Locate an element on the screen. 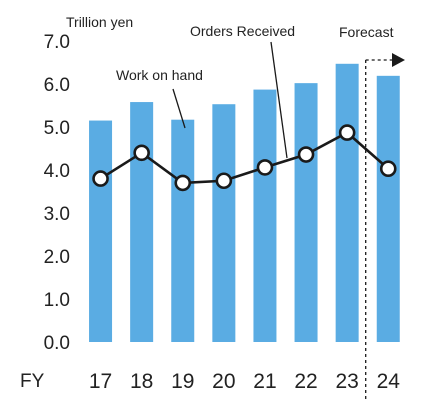  x-tick-label: 20 is located at coordinates (223, 381).